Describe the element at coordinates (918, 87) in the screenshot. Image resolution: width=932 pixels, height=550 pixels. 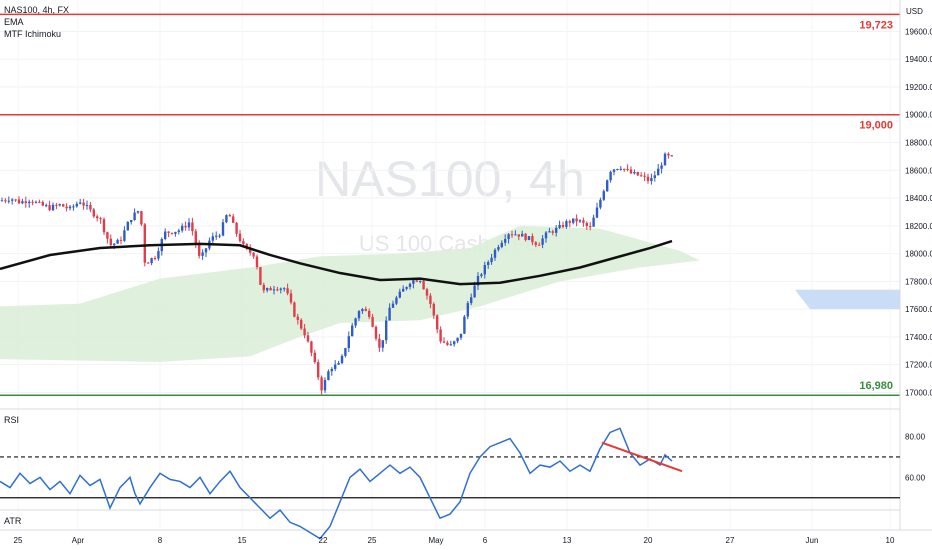
I see `price-tick-label: 19200.00` at that location.